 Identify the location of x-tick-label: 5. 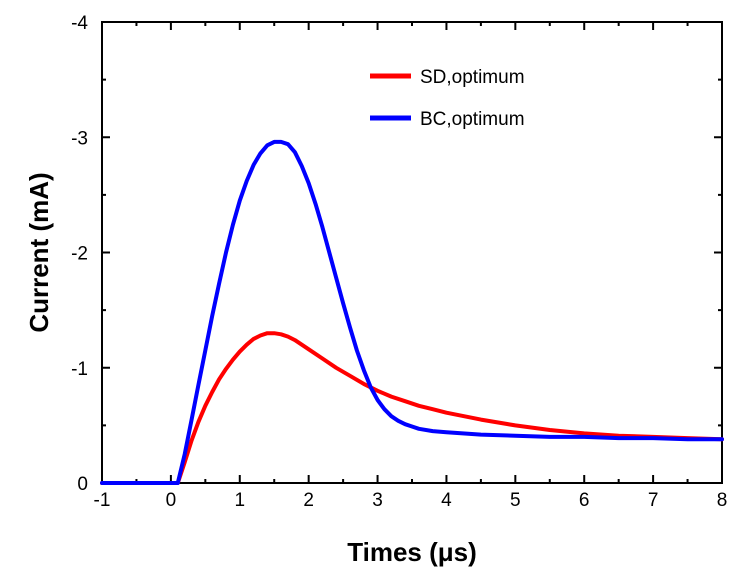
(515, 500).